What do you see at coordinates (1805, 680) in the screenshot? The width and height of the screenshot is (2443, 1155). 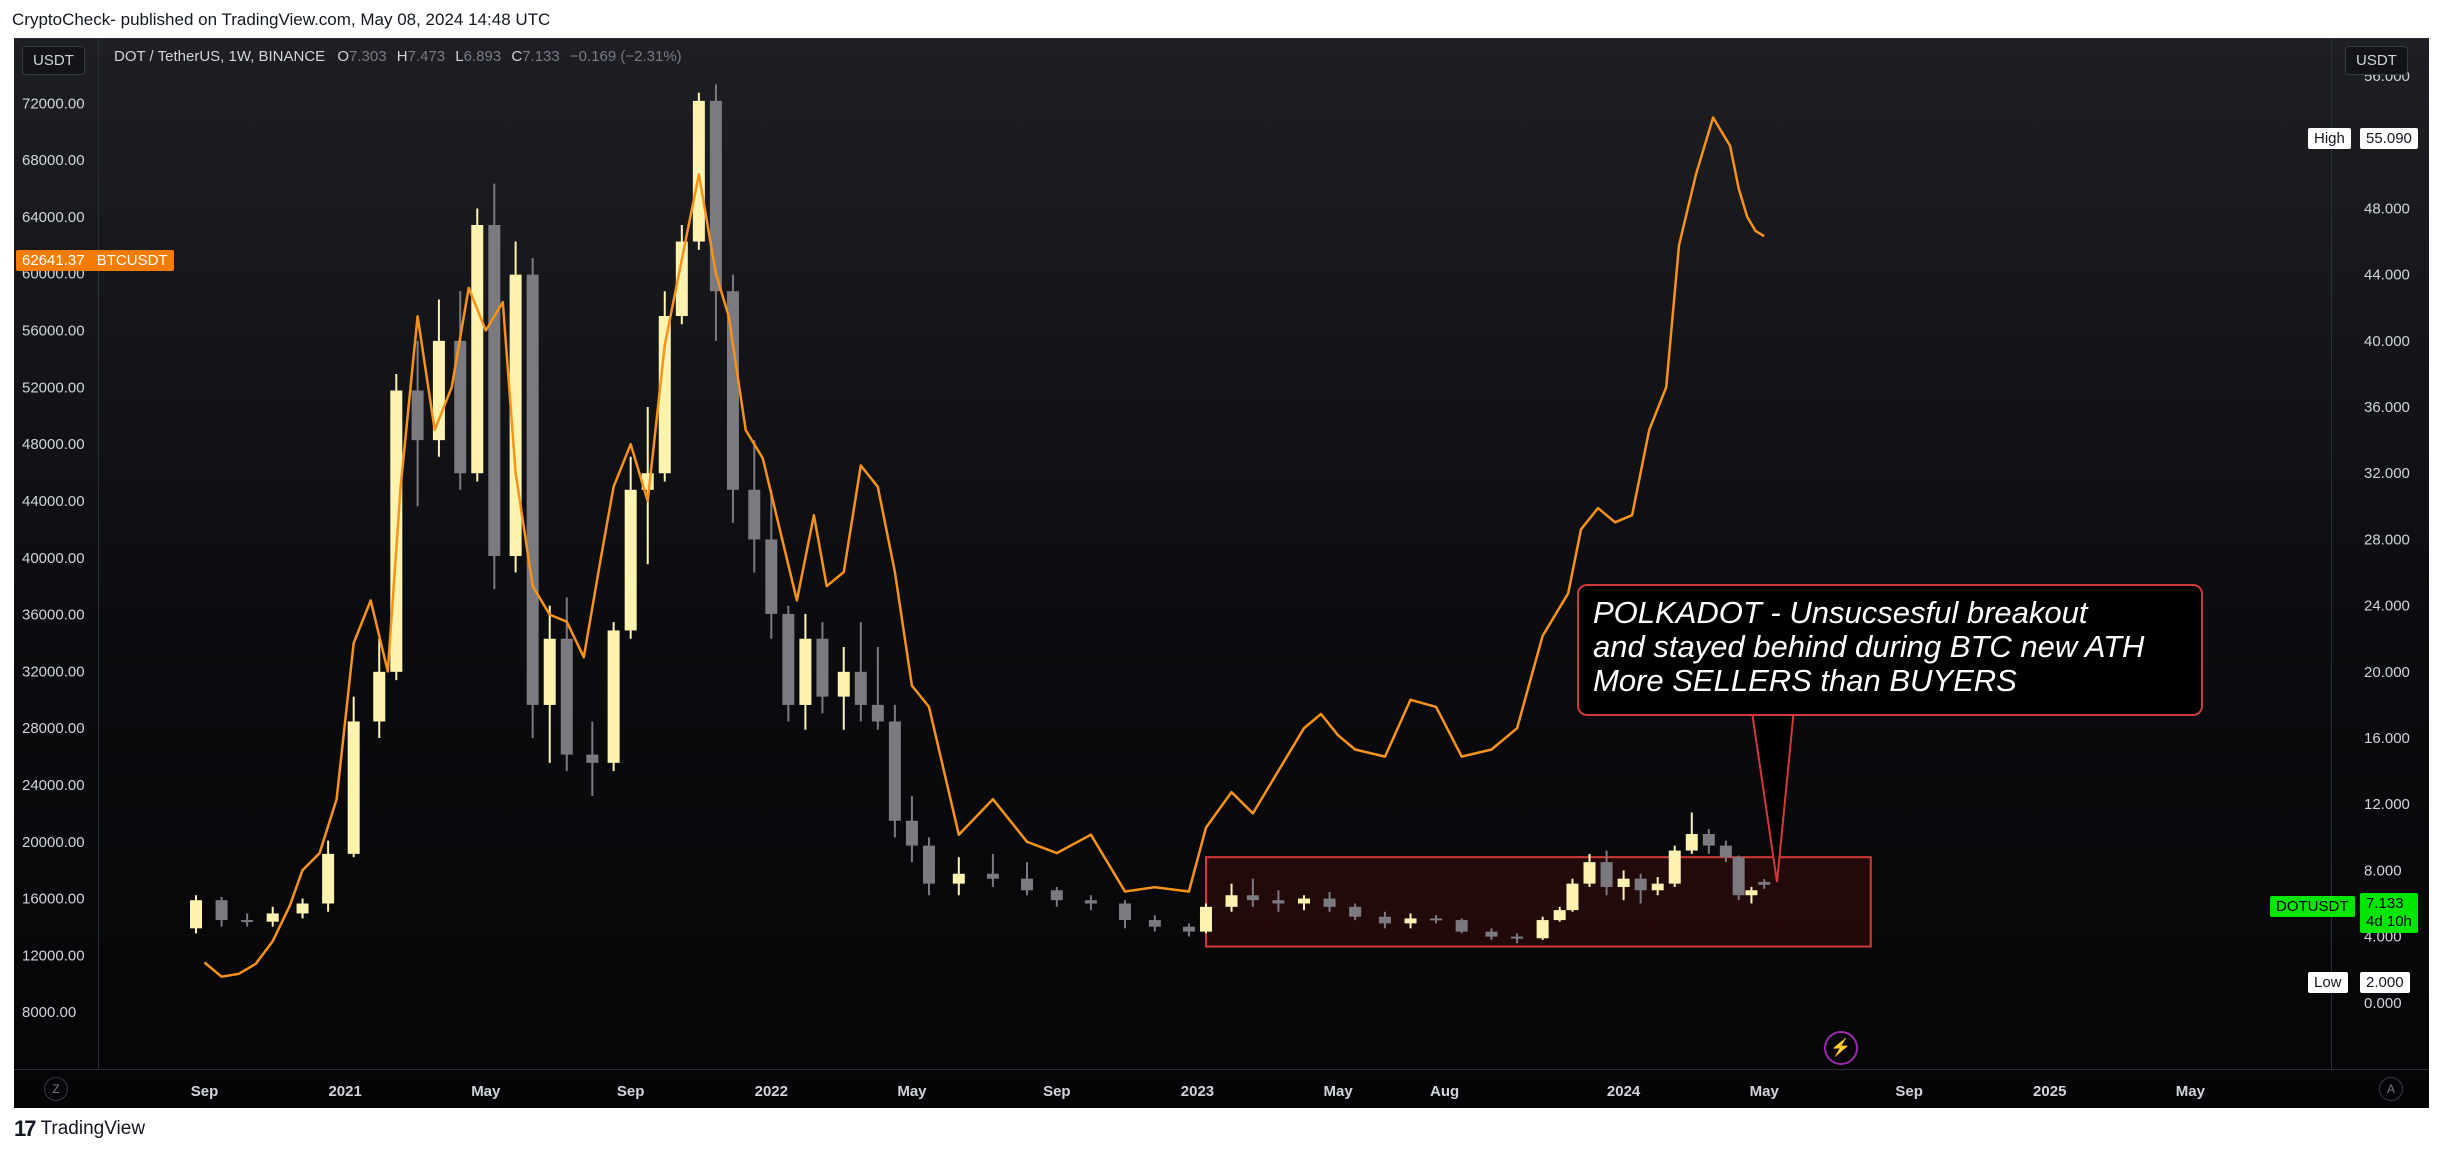 I see `callout-line-3: More SELLERS than BUYERS` at bounding box center [1805, 680].